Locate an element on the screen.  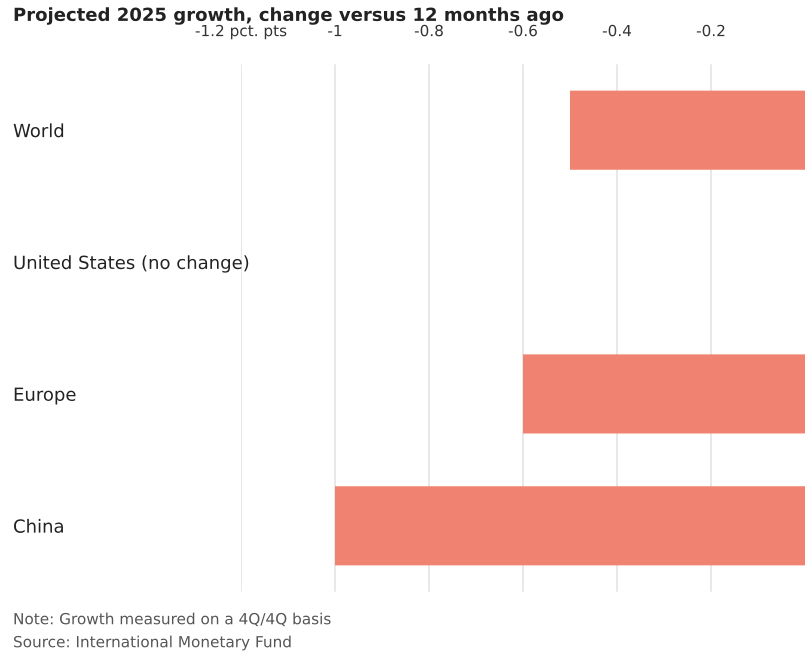
x-tick-label: -1.2 pct. pts is located at coordinates (241, 32).